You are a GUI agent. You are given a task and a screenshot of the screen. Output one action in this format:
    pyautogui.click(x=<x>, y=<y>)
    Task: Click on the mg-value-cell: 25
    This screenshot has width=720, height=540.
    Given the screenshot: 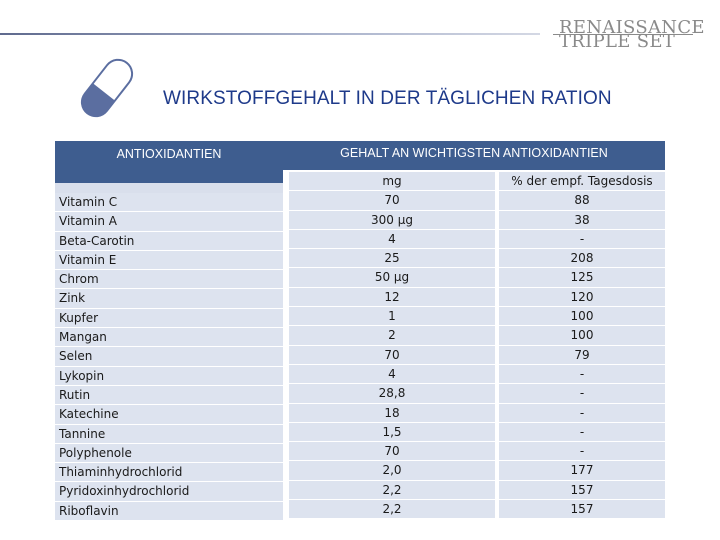 What is the action you would take?
    pyautogui.click(x=392, y=259)
    